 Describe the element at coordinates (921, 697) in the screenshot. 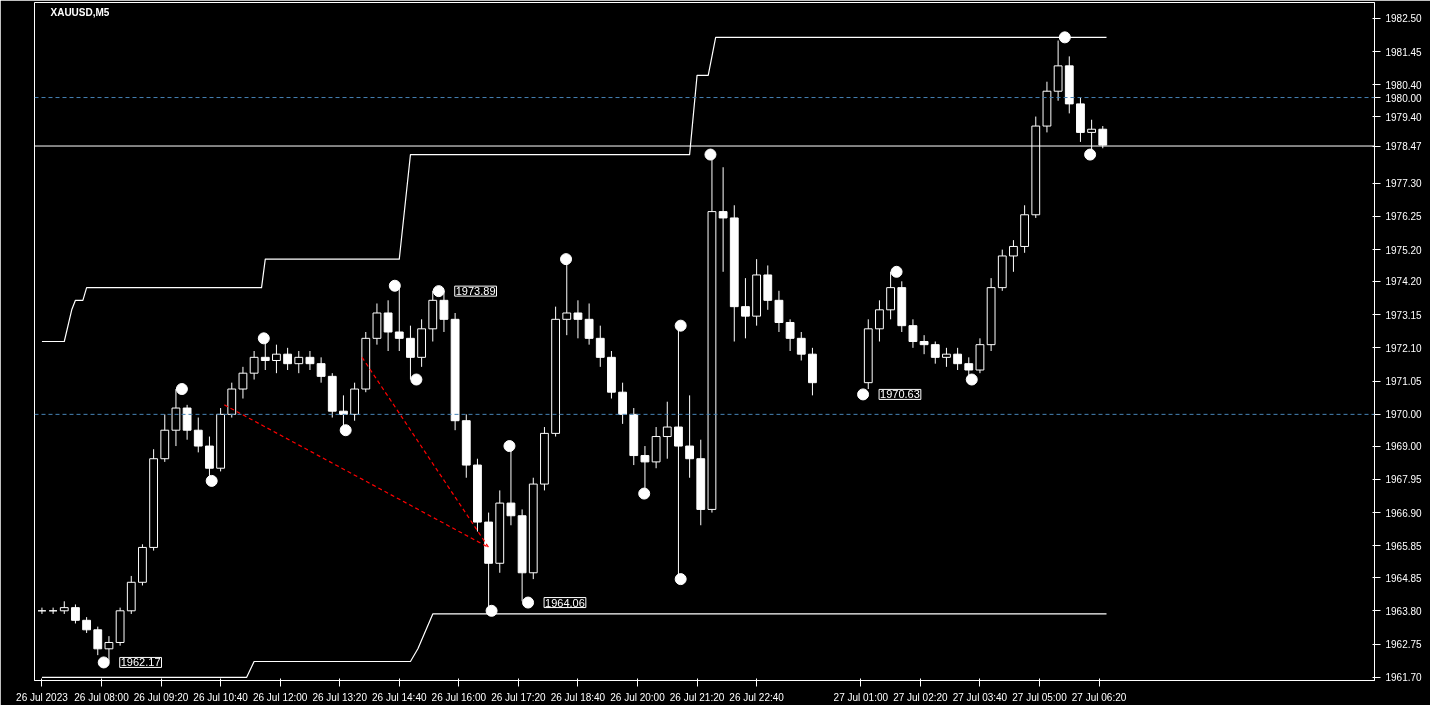

I see `x-tick-label: 27 Jul 02:20` at that location.